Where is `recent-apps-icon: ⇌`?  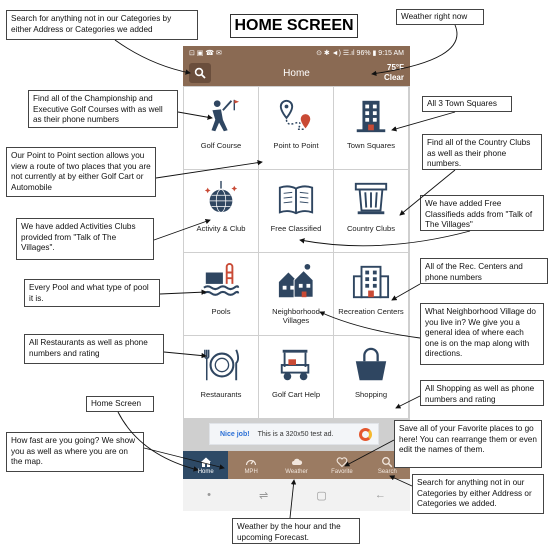
recent-apps-icon: ⇌ is located at coordinates (264, 495).